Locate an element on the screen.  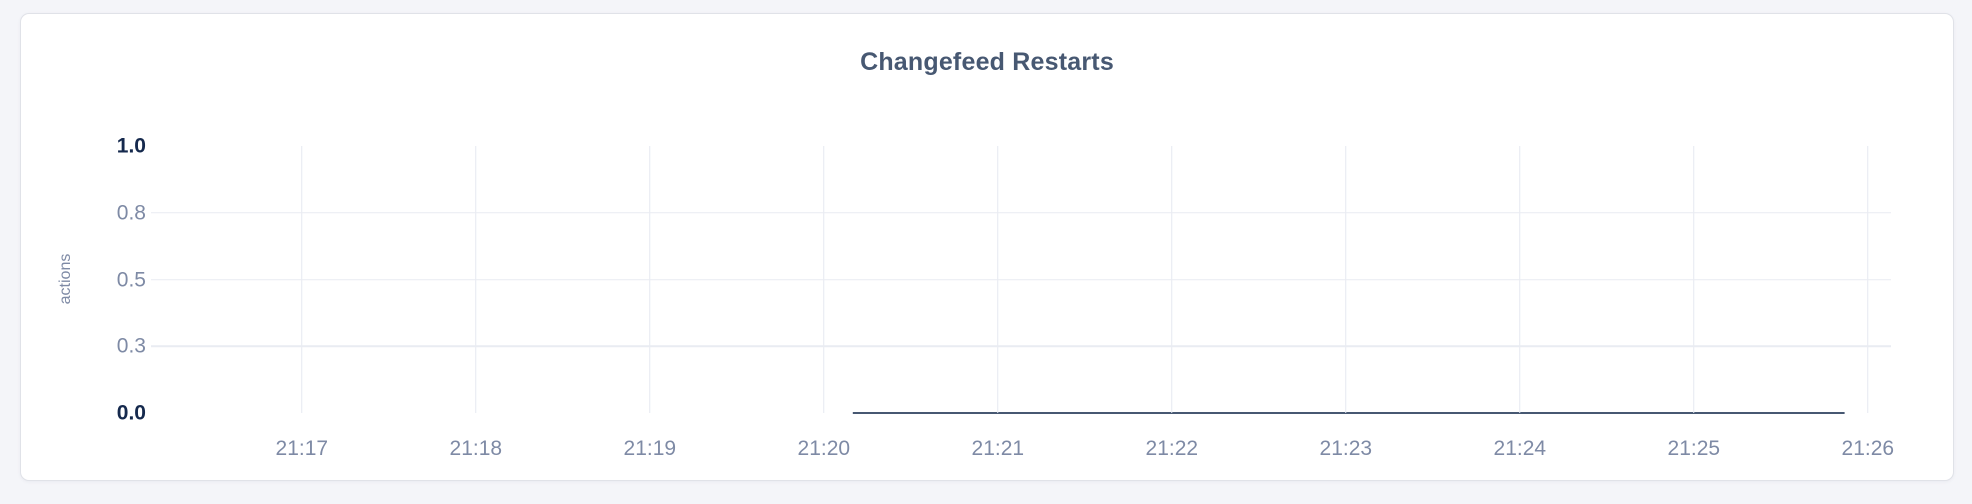
x-tick-label: 21:20 is located at coordinates (824, 448).